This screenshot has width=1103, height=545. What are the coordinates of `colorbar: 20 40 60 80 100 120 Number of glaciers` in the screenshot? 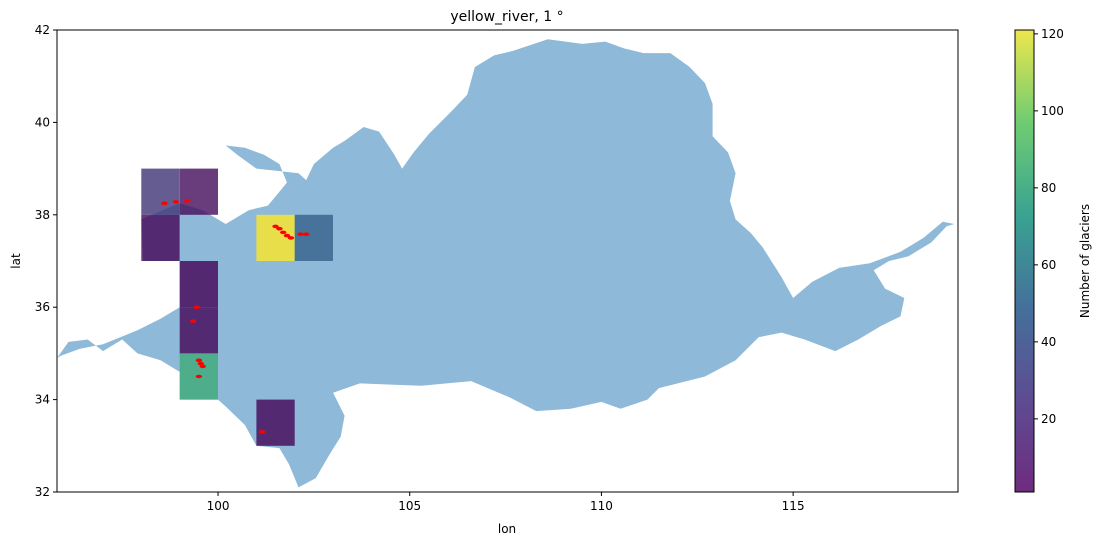 It's located at (1053, 260).